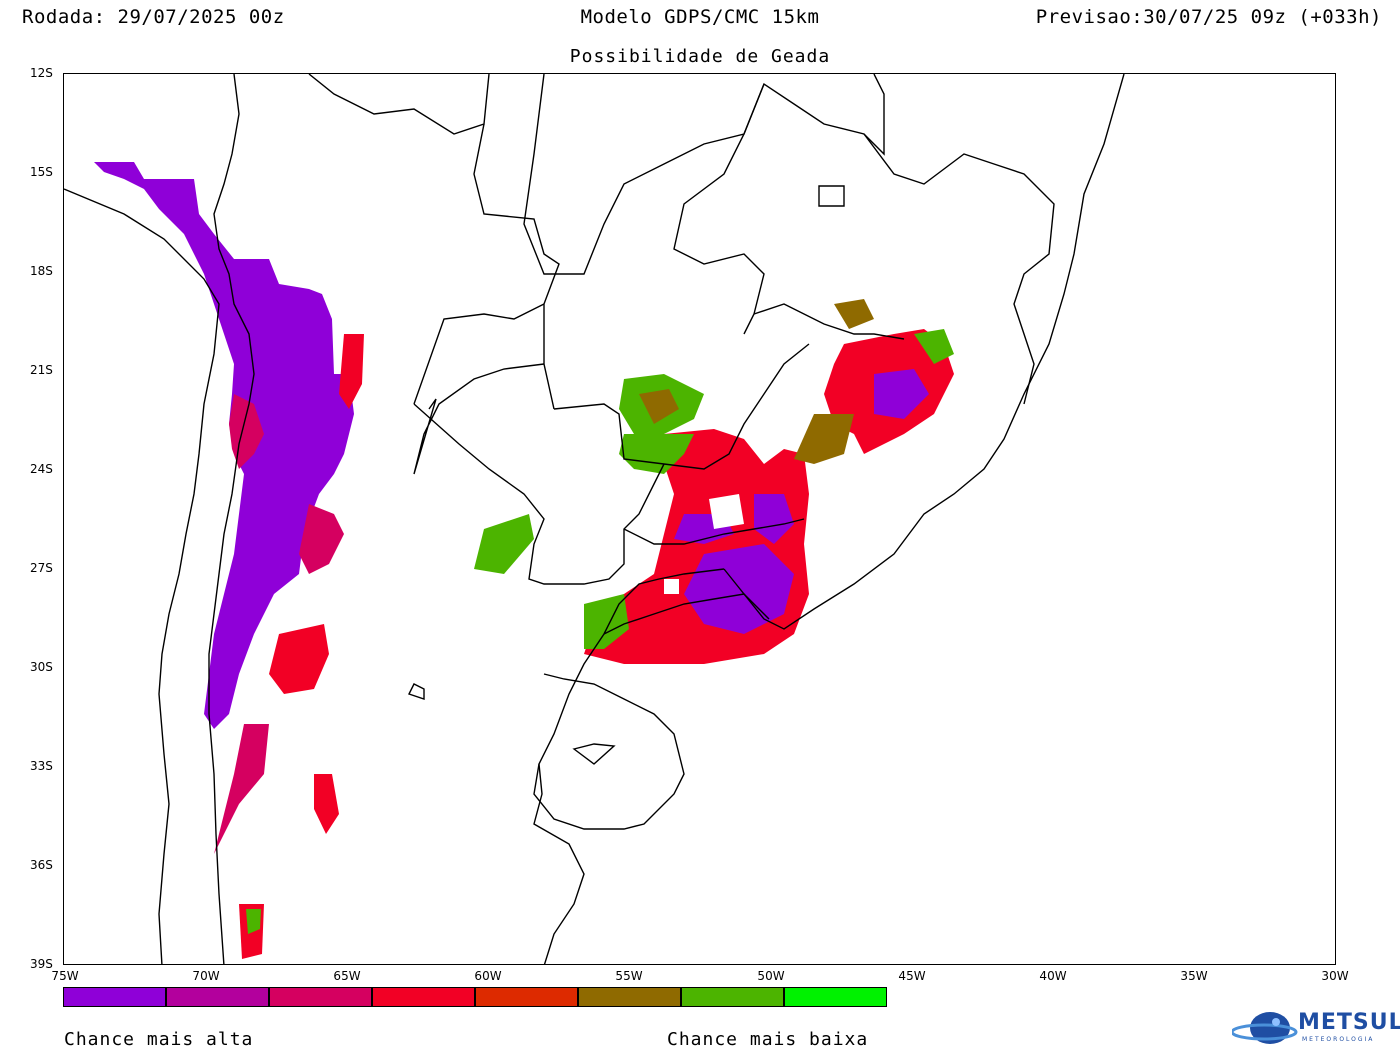 Image resolution: width=1400 pixels, height=1052 pixels. I want to click on lon-label-75w: 75W, so click(65, 976).